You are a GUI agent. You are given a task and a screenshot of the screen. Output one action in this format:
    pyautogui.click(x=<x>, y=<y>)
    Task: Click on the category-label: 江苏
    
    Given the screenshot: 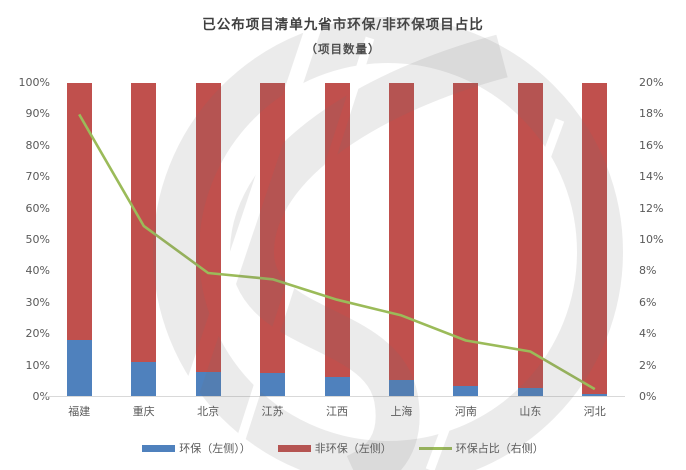 What is the action you would take?
    pyautogui.click(x=272, y=411)
    